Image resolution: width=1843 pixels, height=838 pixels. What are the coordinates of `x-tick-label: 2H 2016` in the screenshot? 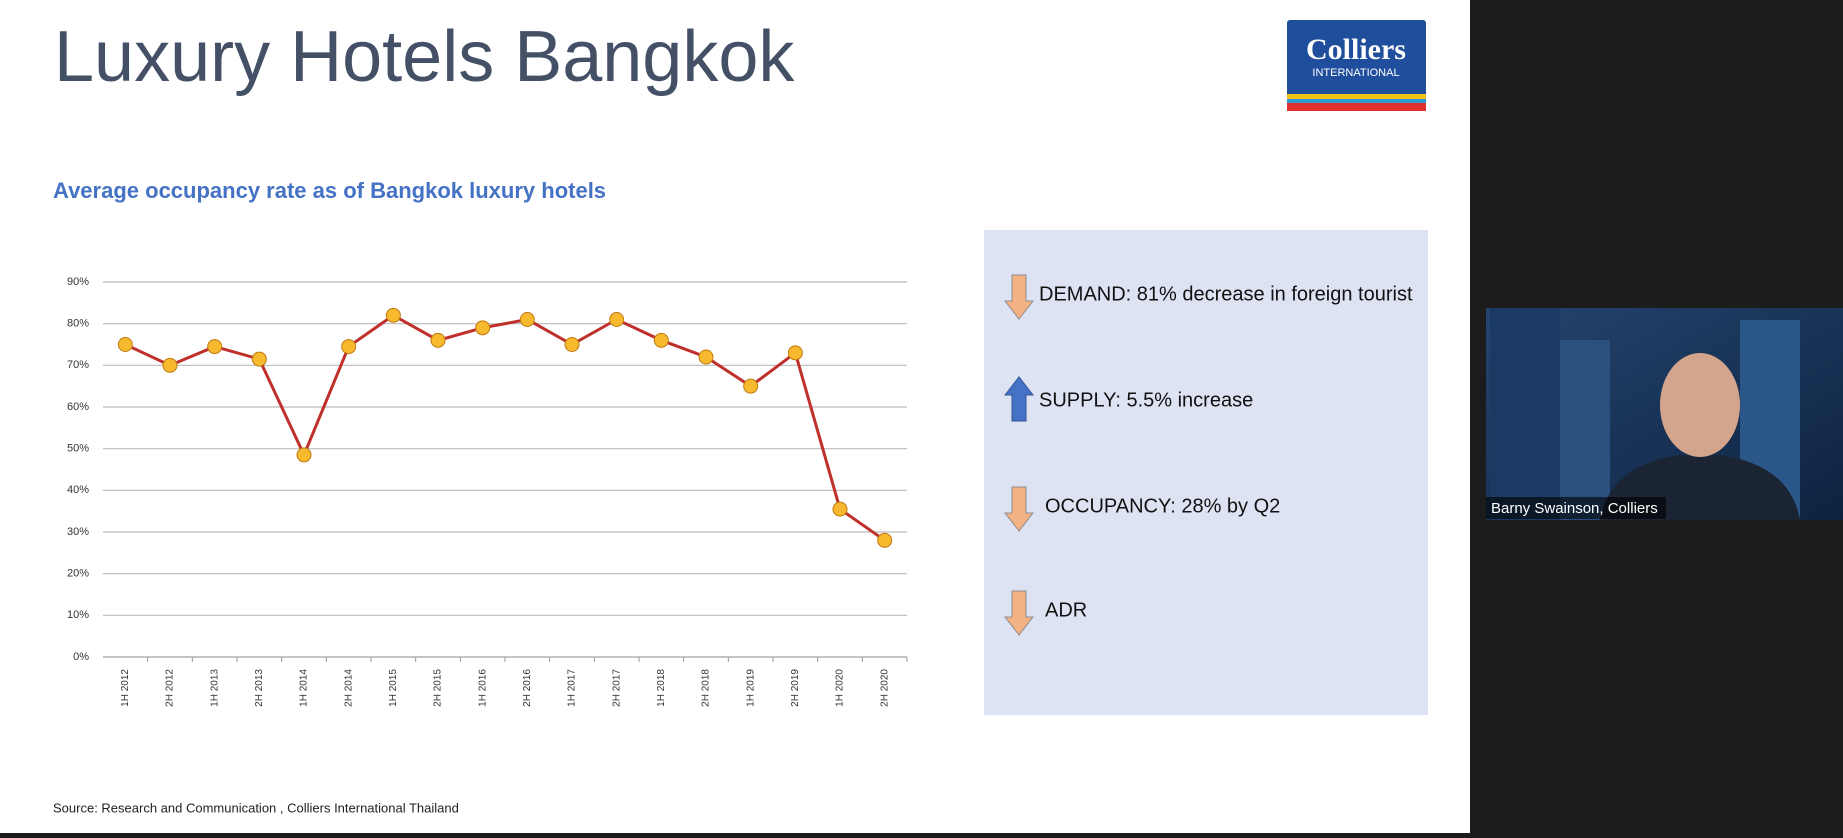 It's located at (527, 688).